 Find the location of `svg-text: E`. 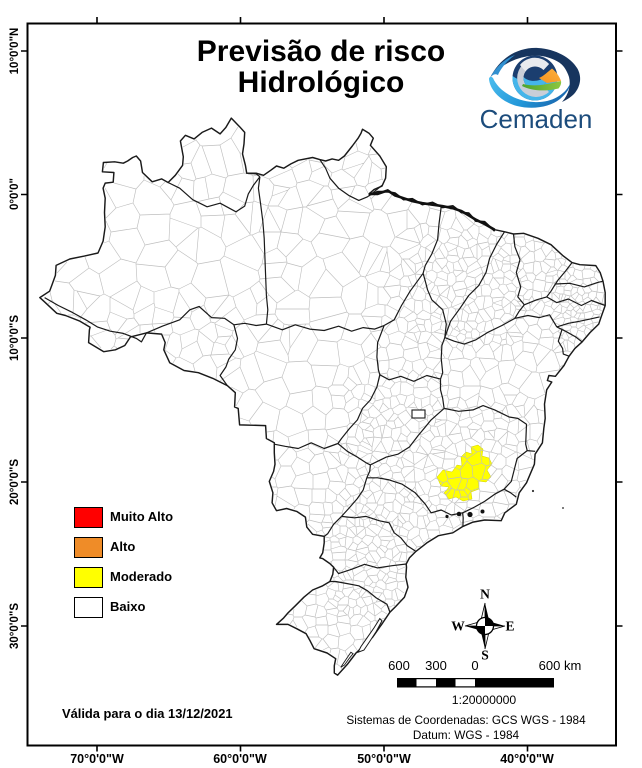

svg-text: E is located at coordinates (509, 626).